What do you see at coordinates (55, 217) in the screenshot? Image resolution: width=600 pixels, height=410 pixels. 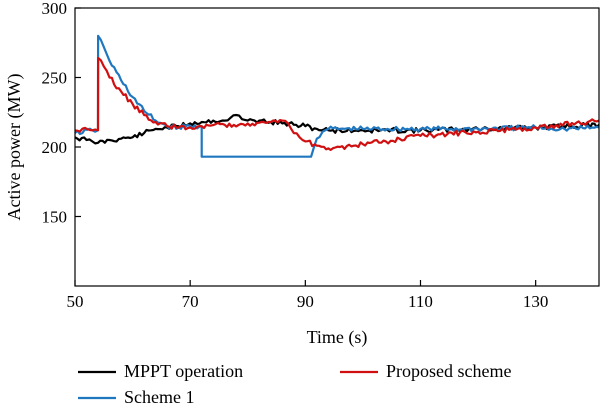 I see `y-tick-label: 150` at bounding box center [55, 217].